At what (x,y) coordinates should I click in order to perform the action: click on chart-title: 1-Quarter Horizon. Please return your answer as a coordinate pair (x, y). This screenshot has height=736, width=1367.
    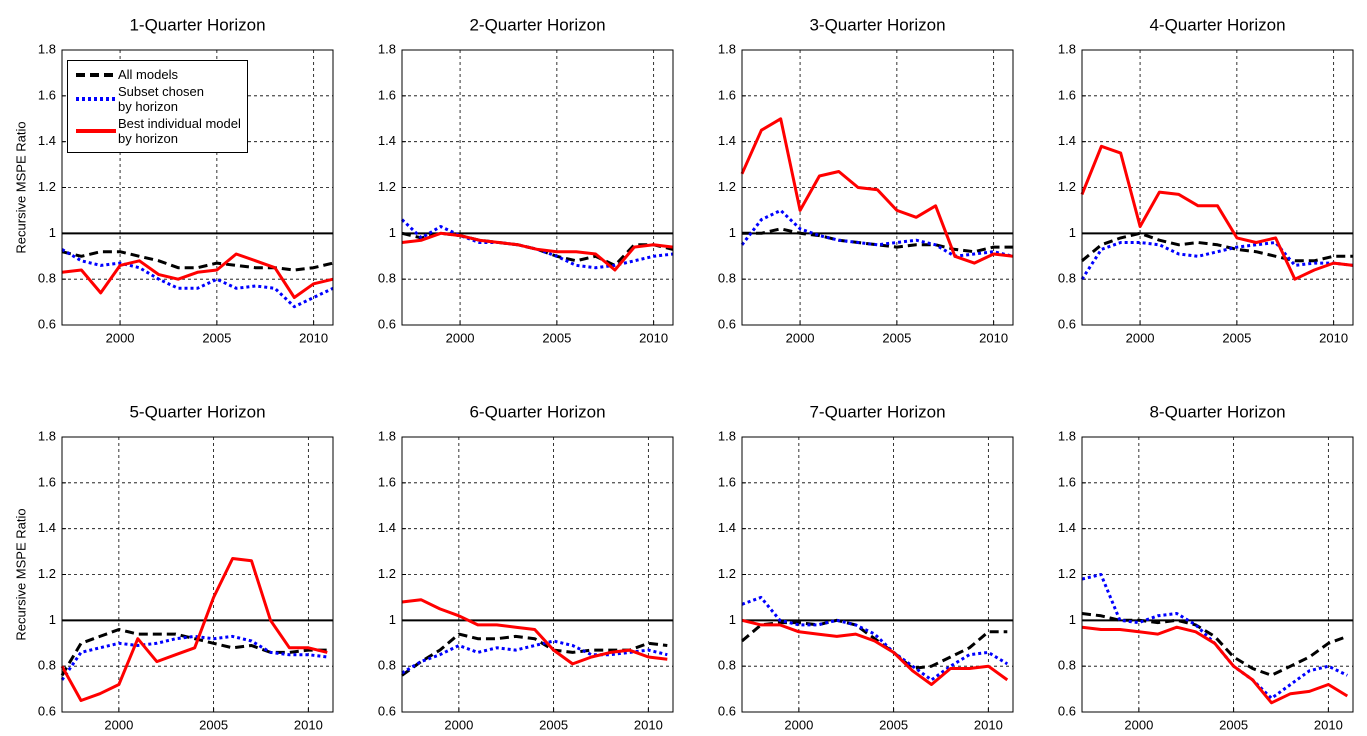
    Looking at the image, I should click on (197, 24).